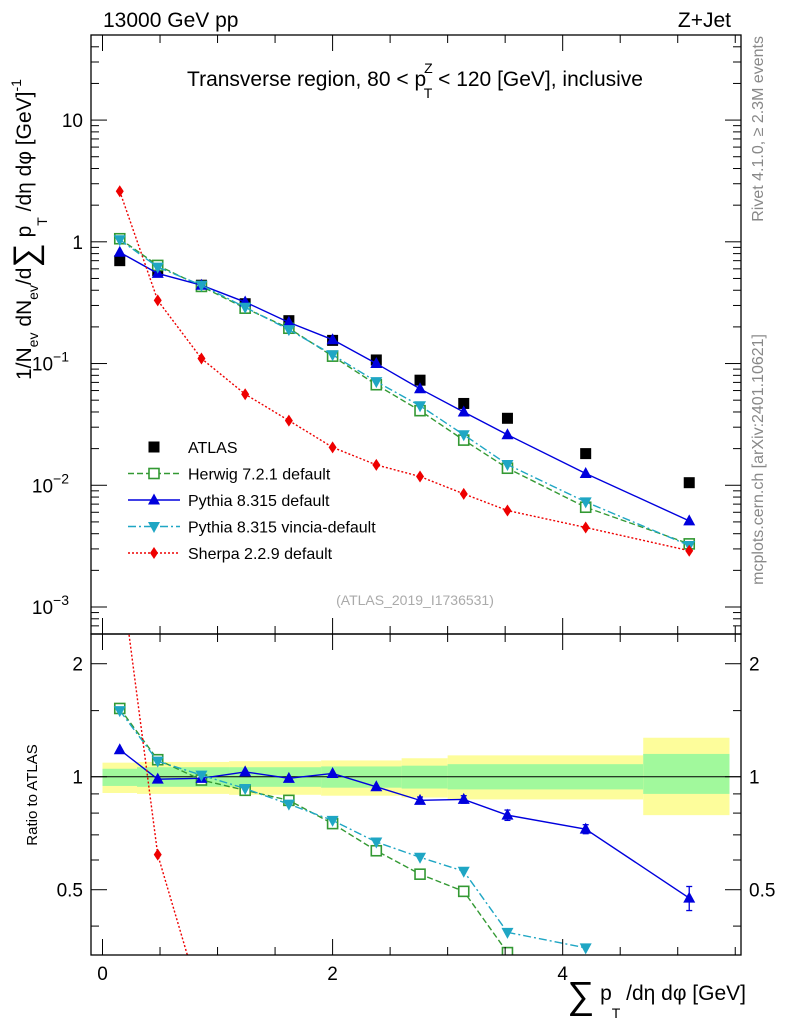 The width and height of the screenshot is (786, 1024). I want to click on xtick-label: 0, so click(102, 974).